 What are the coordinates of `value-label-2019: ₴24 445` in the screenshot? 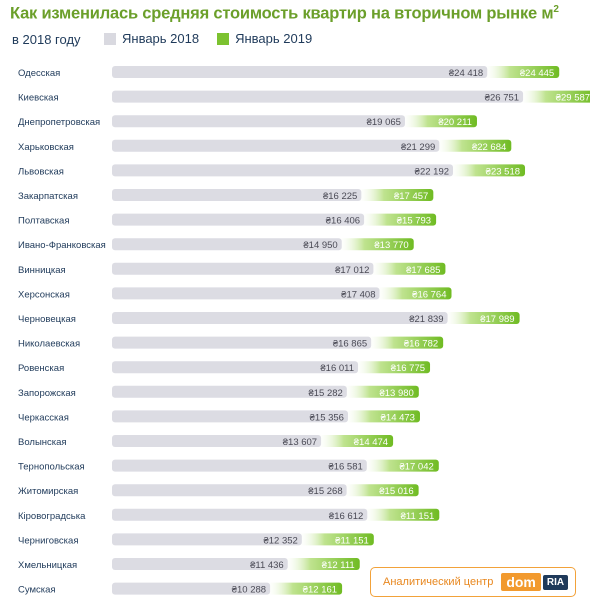 It's located at (537, 73).